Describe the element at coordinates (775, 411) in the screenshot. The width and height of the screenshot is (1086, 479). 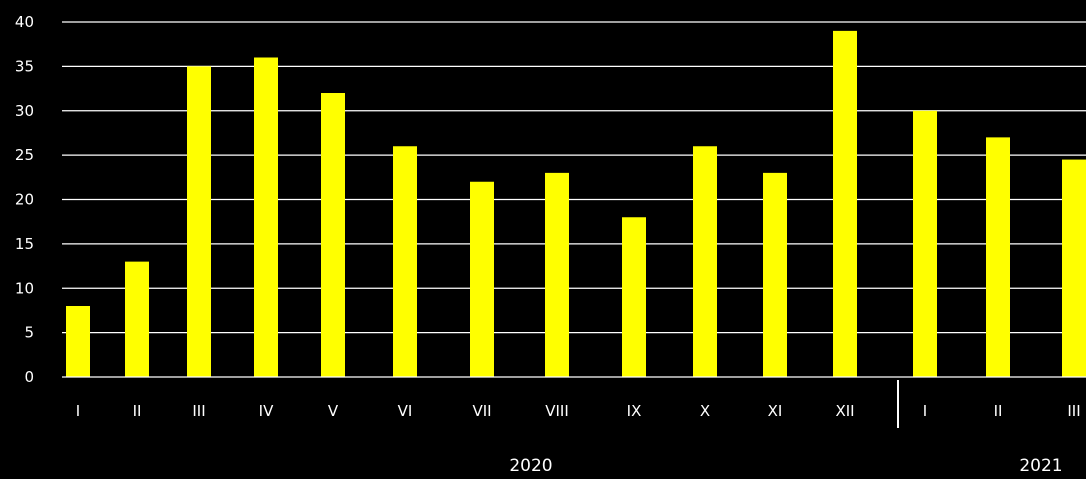
I see `x-tick-label: XI` at that location.